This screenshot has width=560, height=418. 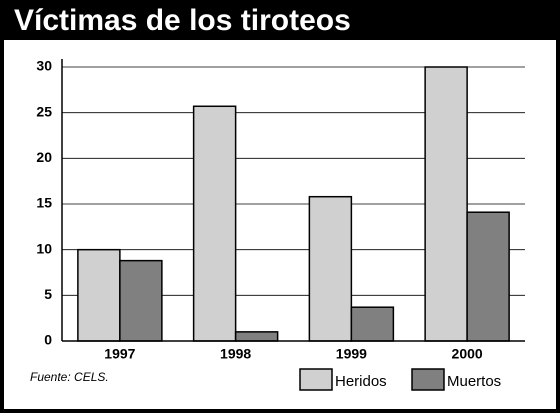 What do you see at coordinates (48, 294) in the screenshot?
I see `y-tick-label: 5` at bounding box center [48, 294].